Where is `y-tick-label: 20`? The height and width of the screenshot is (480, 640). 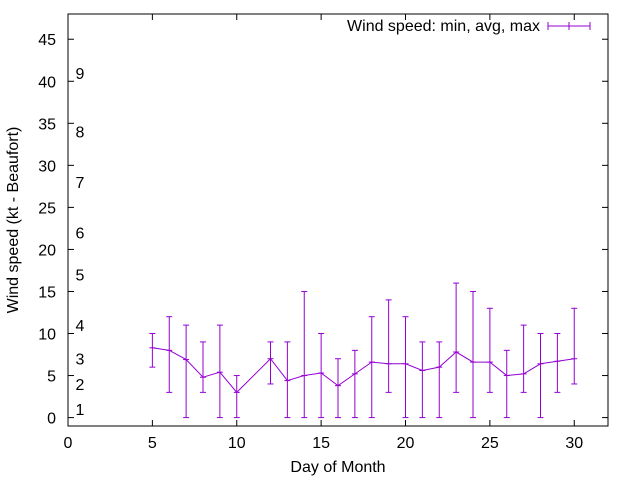
y-tick-label: 20 is located at coordinates (47, 250).